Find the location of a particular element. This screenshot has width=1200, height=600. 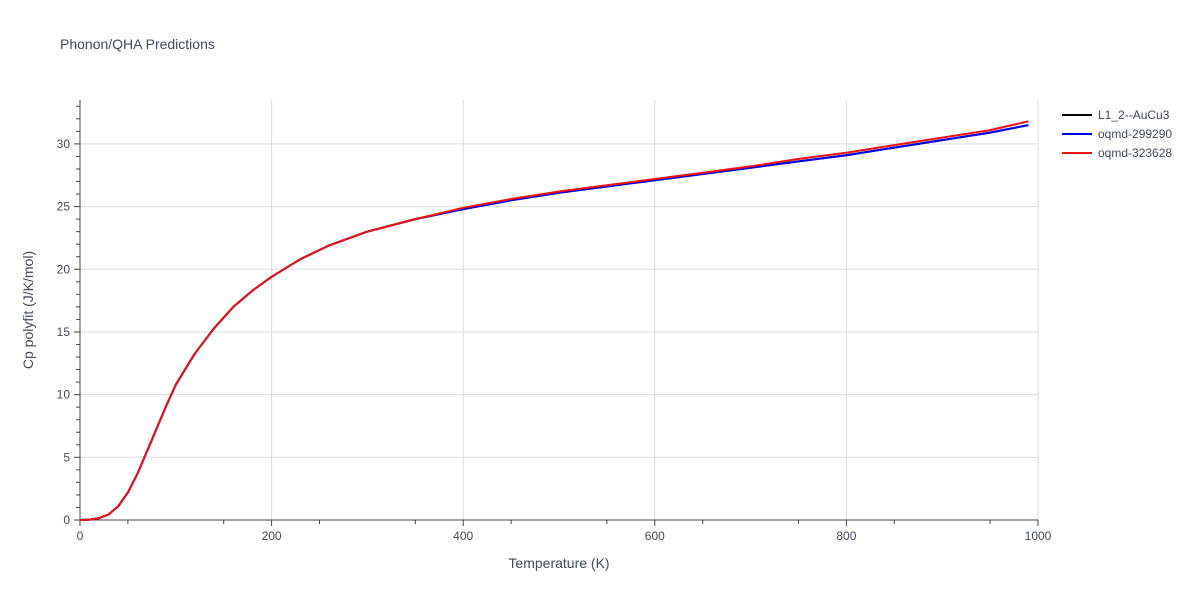

x-axis-title: Temperature (K) is located at coordinates (558, 563).